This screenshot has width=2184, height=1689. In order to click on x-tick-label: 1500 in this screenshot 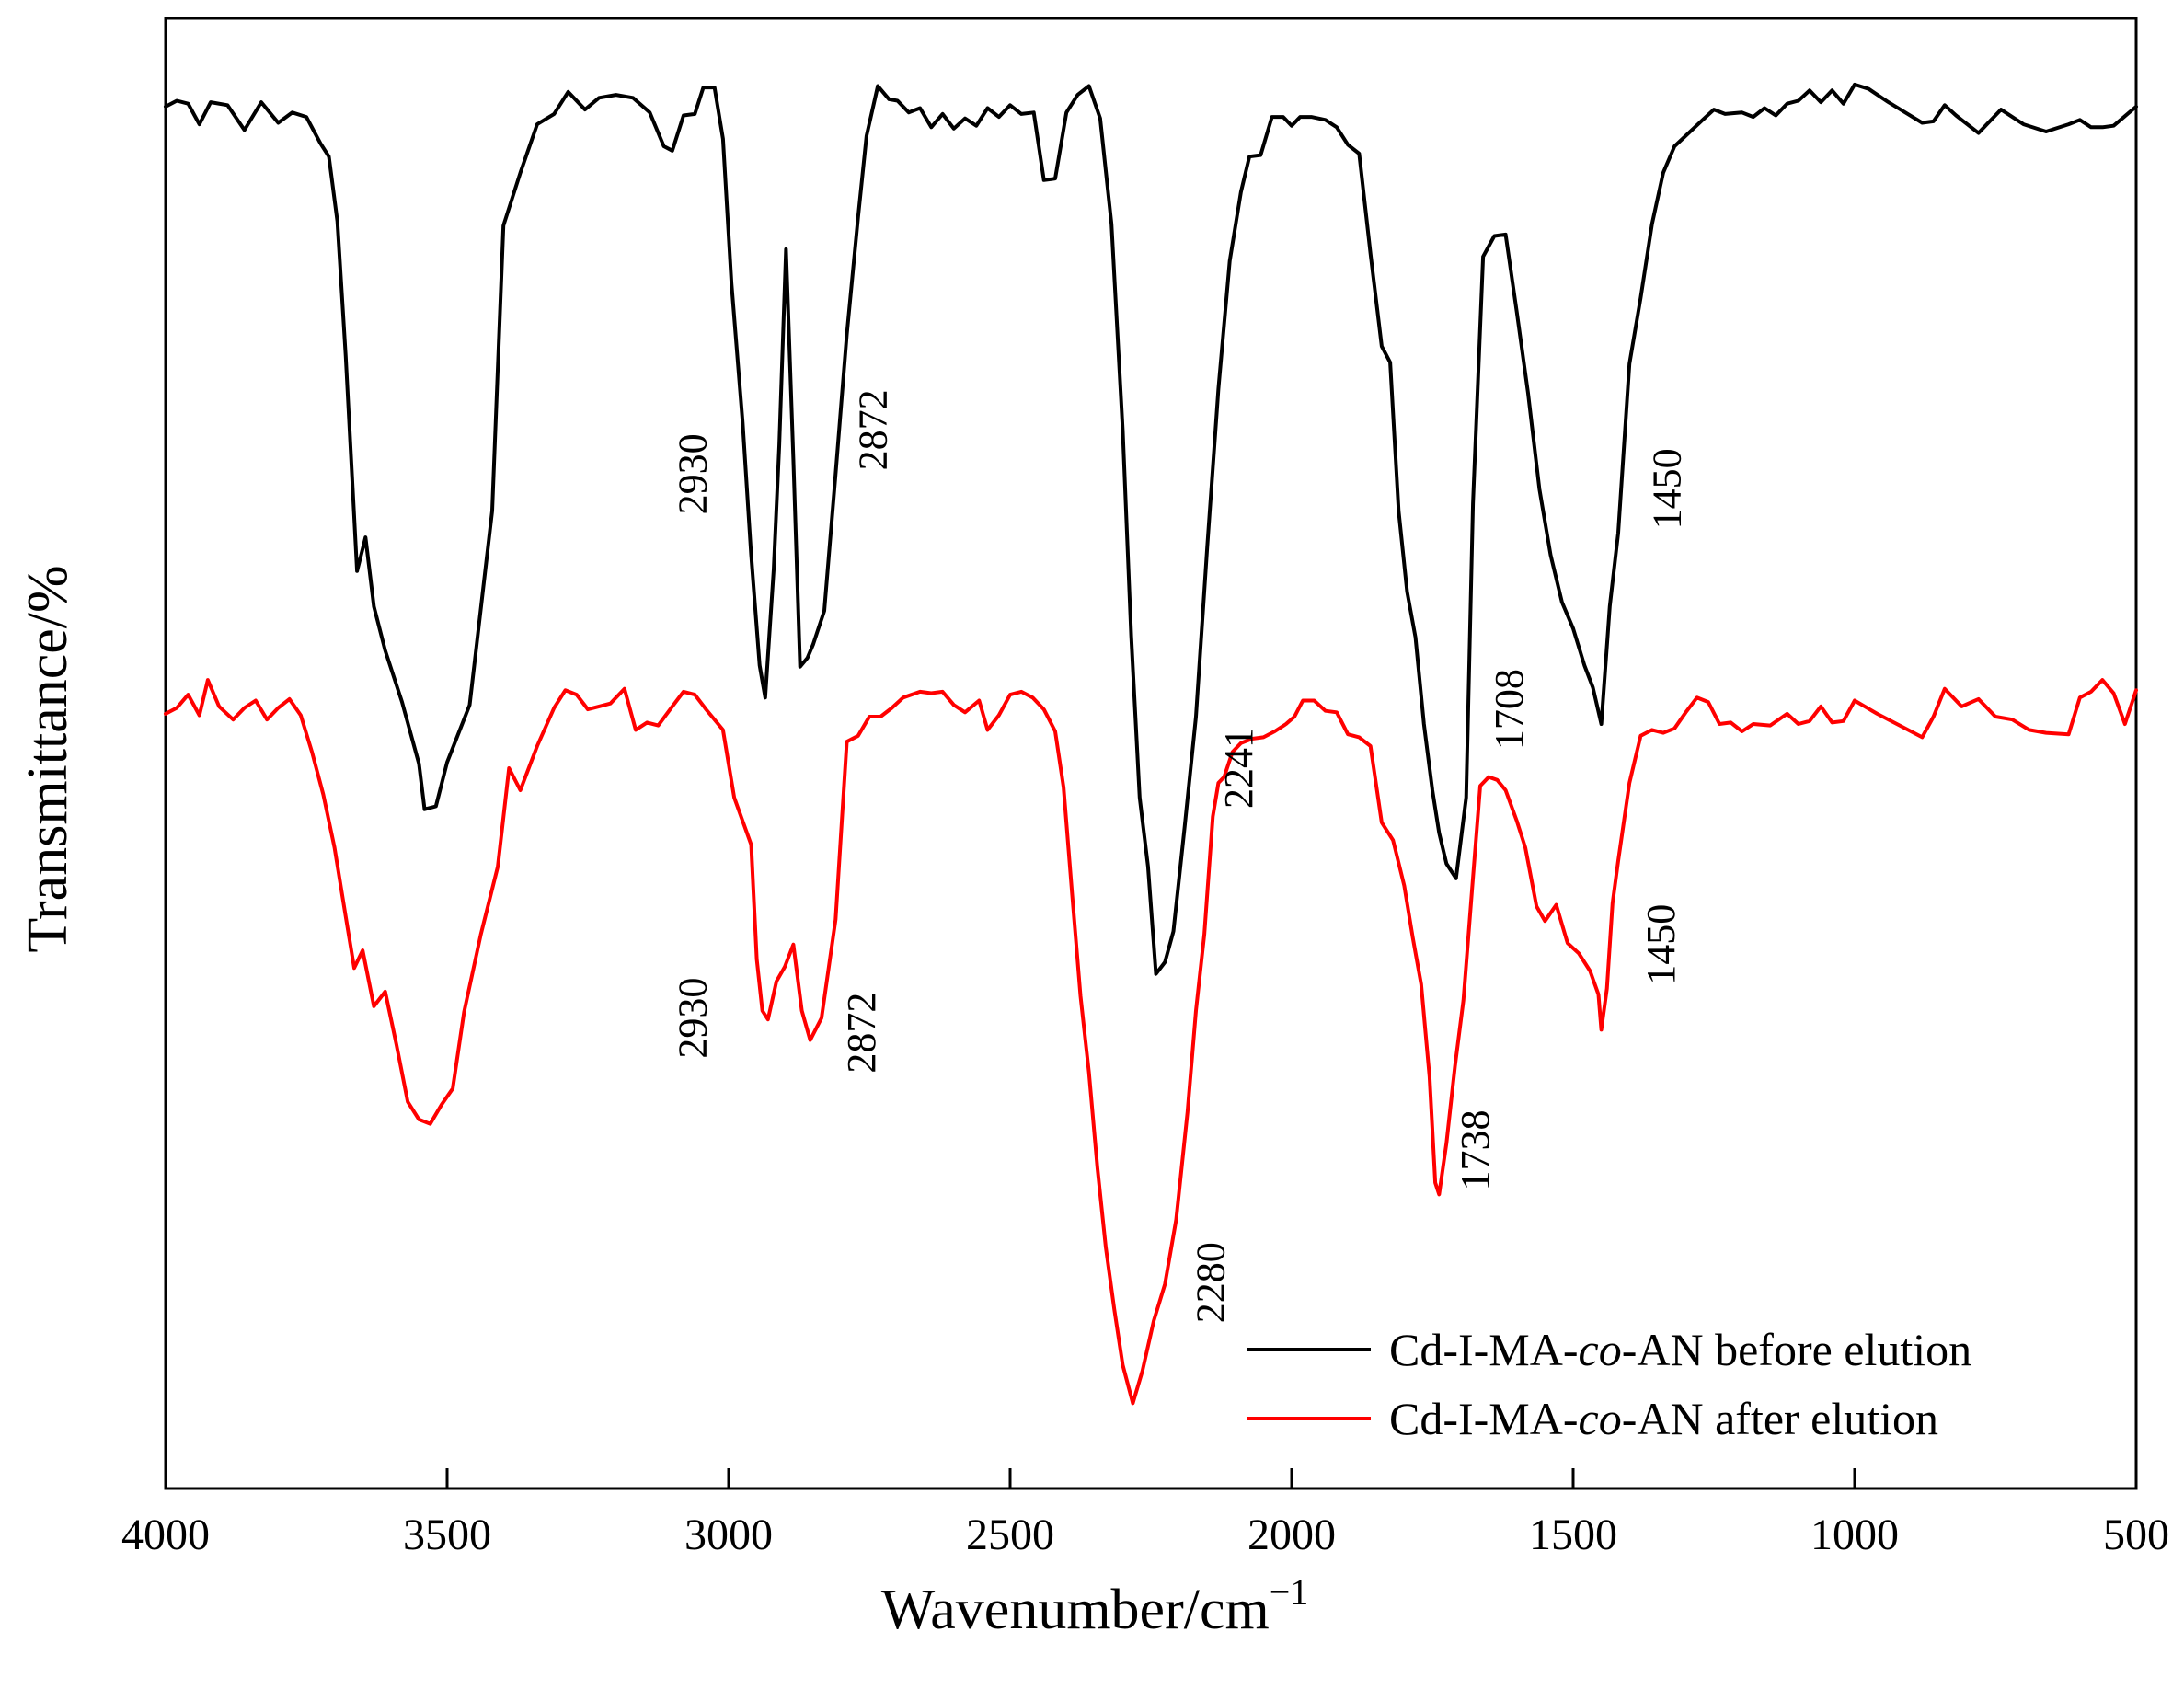, I will do `click(1573, 1535)`.